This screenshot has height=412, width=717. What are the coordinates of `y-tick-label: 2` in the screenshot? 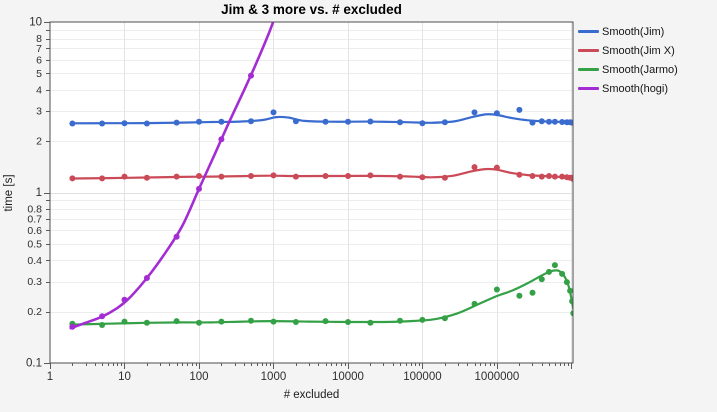 It's located at (39, 142).